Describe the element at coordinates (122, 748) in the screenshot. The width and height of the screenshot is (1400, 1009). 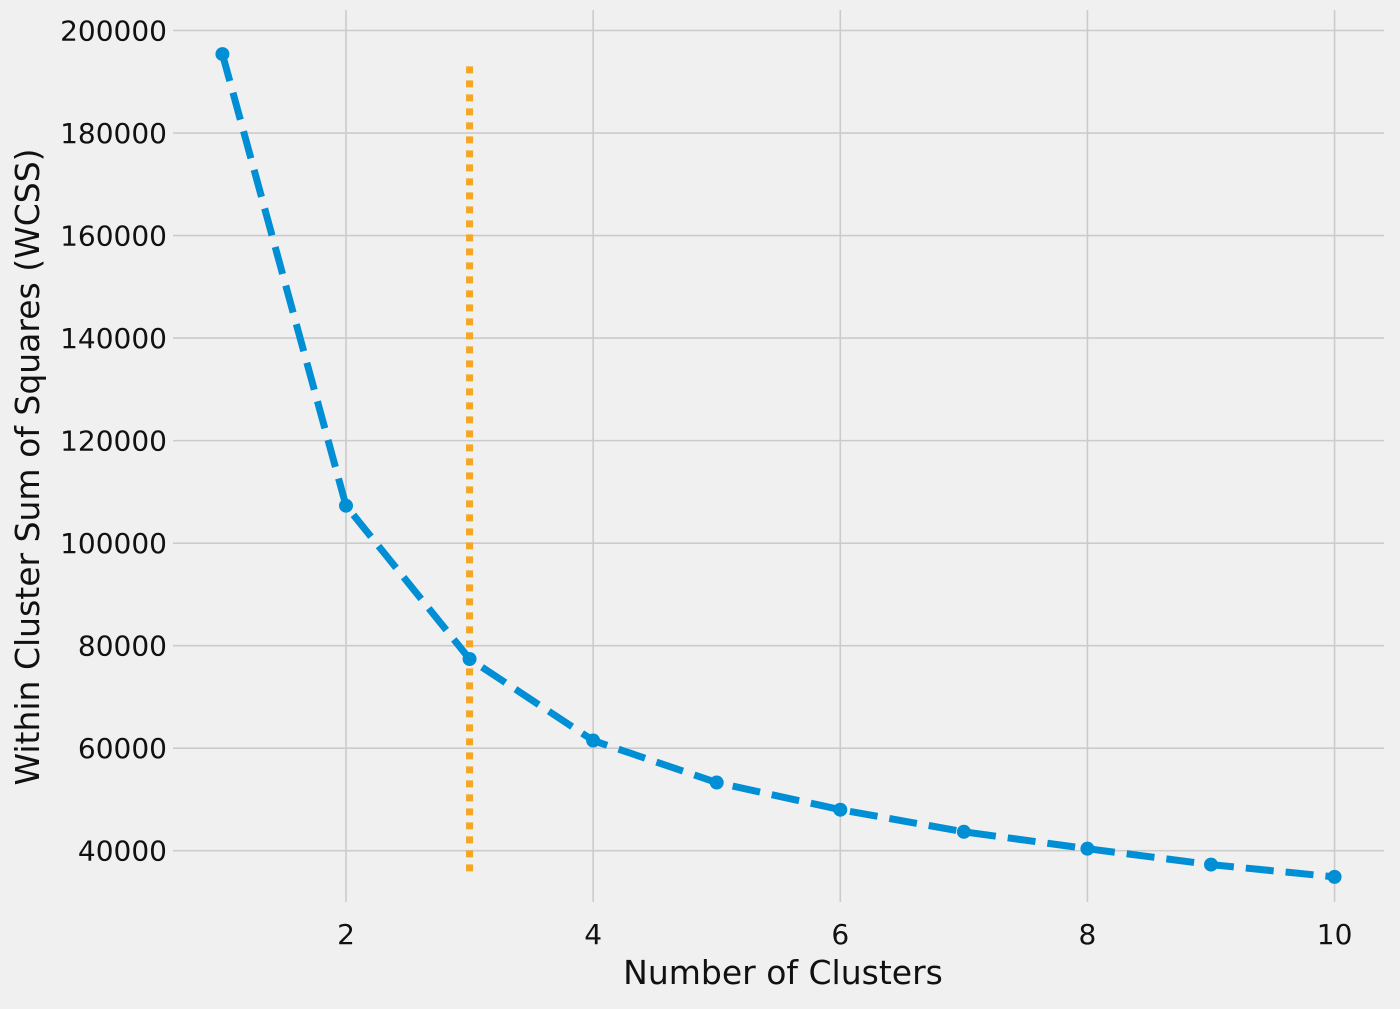
I see `y-tick-label: 60000` at that location.